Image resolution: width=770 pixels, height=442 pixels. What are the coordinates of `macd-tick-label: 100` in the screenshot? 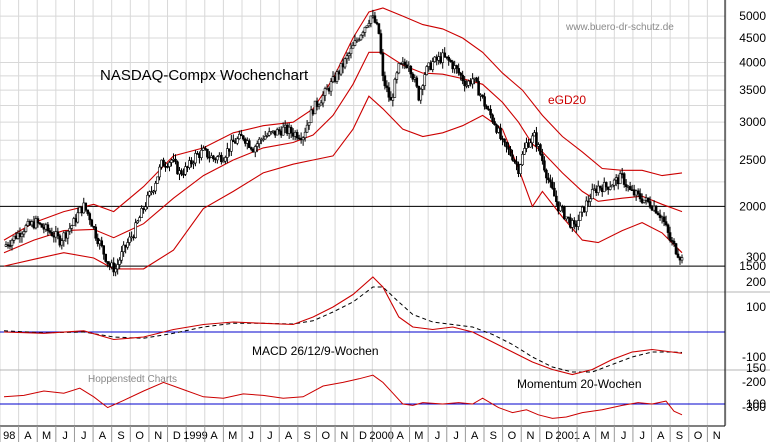 It's located at (756, 307).